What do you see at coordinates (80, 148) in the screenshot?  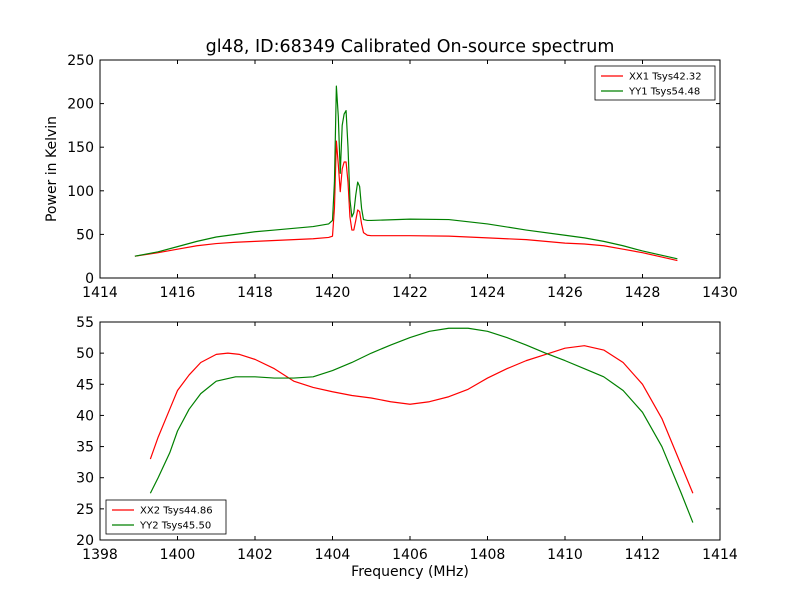 I see `y-tick-label: 150` at bounding box center [80, 148].